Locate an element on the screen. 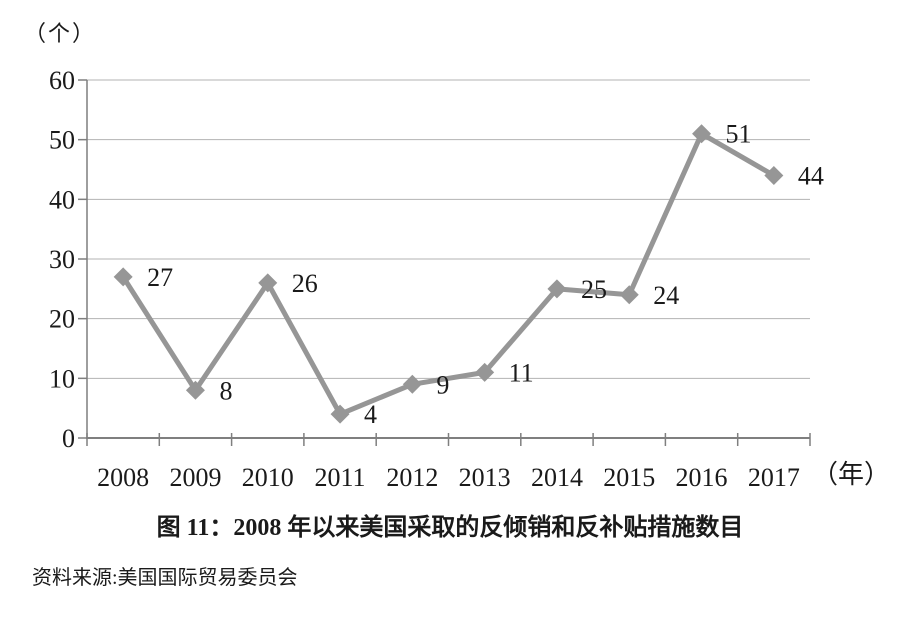 This screenshot has width=900, height=620. data-point-label: 27 is located at coordinates (160, 277).